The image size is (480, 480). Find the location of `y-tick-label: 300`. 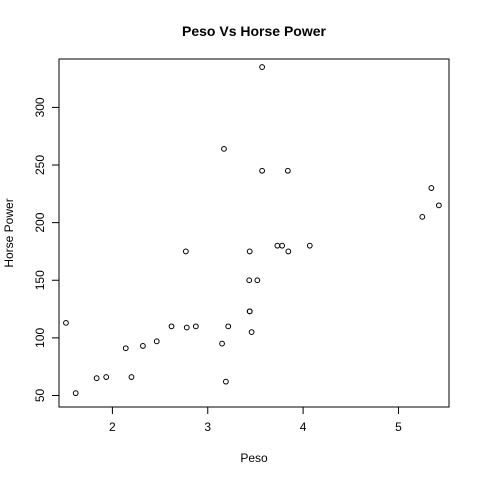

y-tick-label: 300 is located at coordinates (40, 107).